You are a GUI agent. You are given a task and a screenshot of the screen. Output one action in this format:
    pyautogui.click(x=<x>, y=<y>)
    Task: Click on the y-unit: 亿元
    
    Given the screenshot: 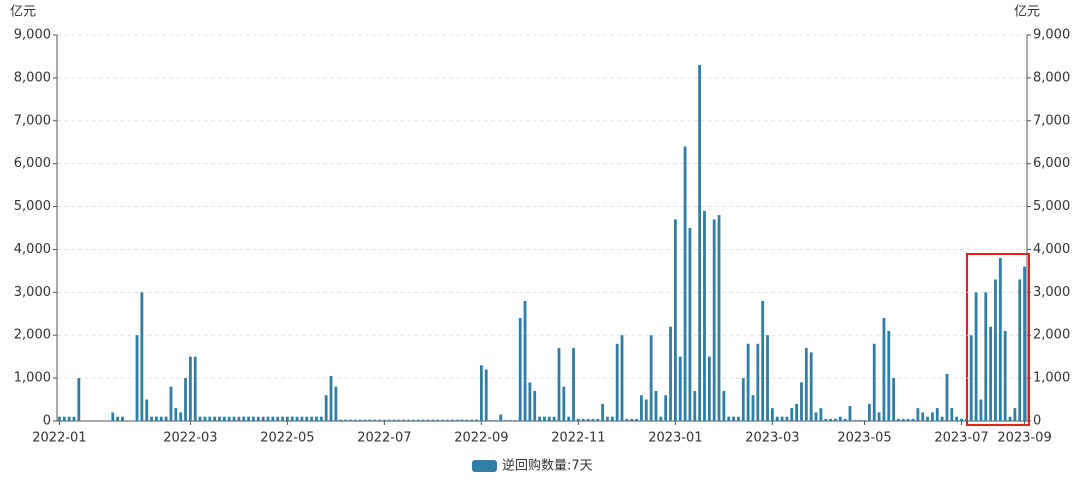 What is the action you would take?
    pyautogui.click(x=23, y=12)
    